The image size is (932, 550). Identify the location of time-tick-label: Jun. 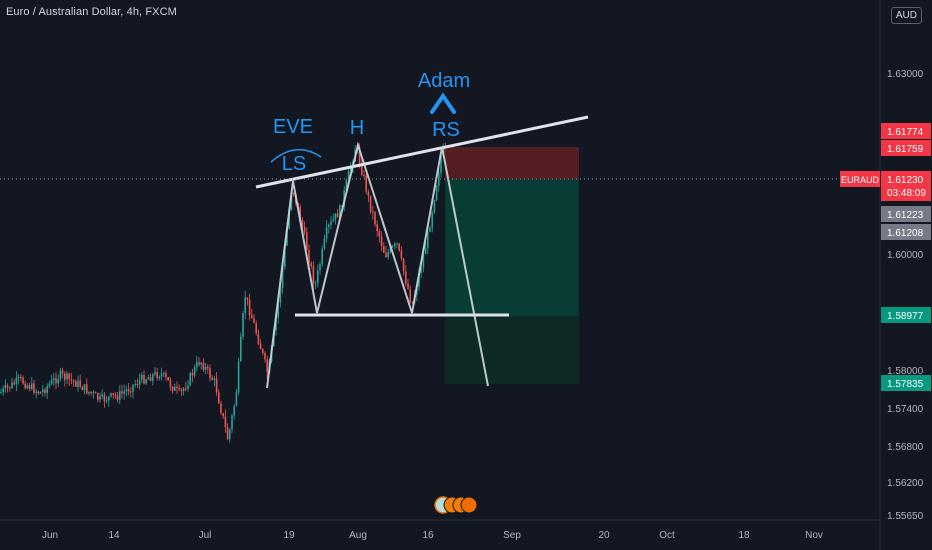
(50, 535).